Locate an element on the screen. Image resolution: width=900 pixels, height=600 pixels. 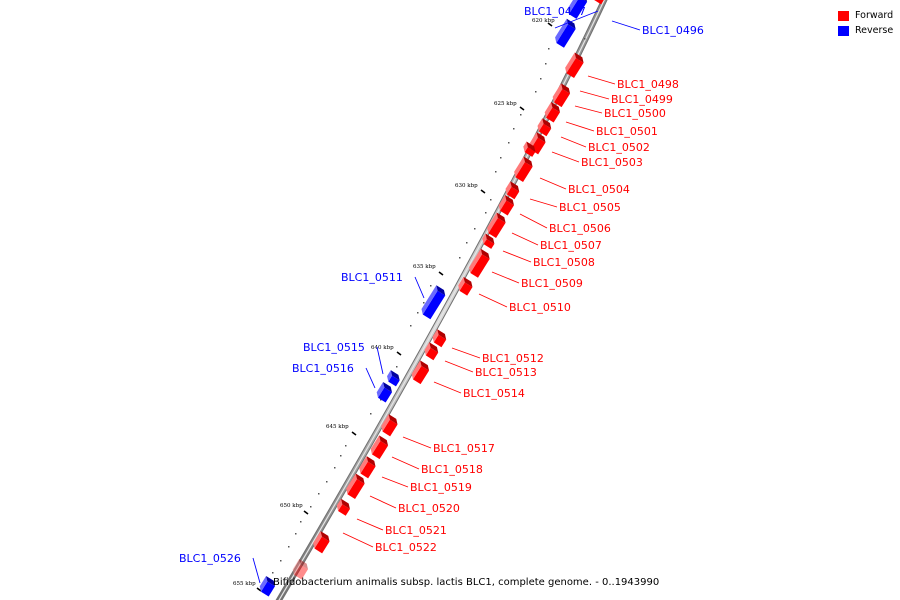
tick-label: 630 kbp is located at coordinates (466, 186).